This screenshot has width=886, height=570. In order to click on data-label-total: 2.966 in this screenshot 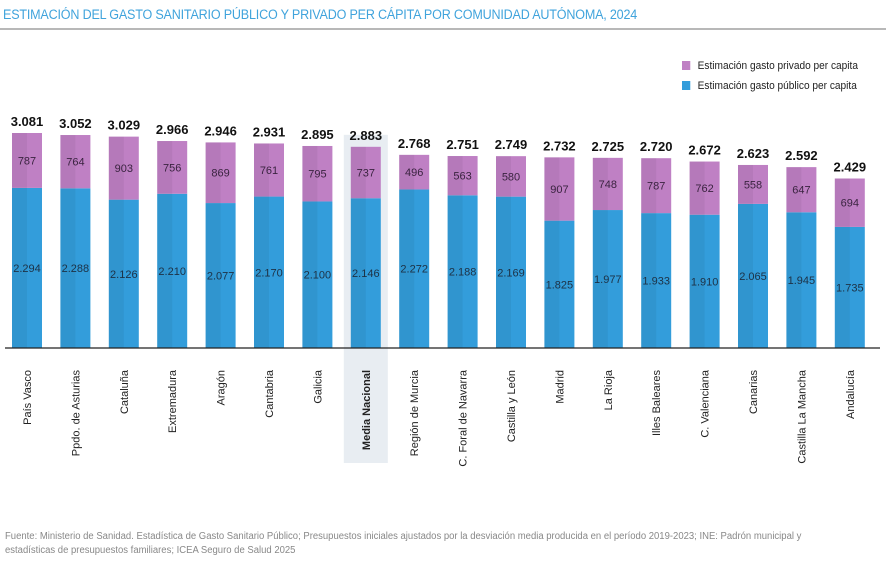, I will do `click(172, 129)`.